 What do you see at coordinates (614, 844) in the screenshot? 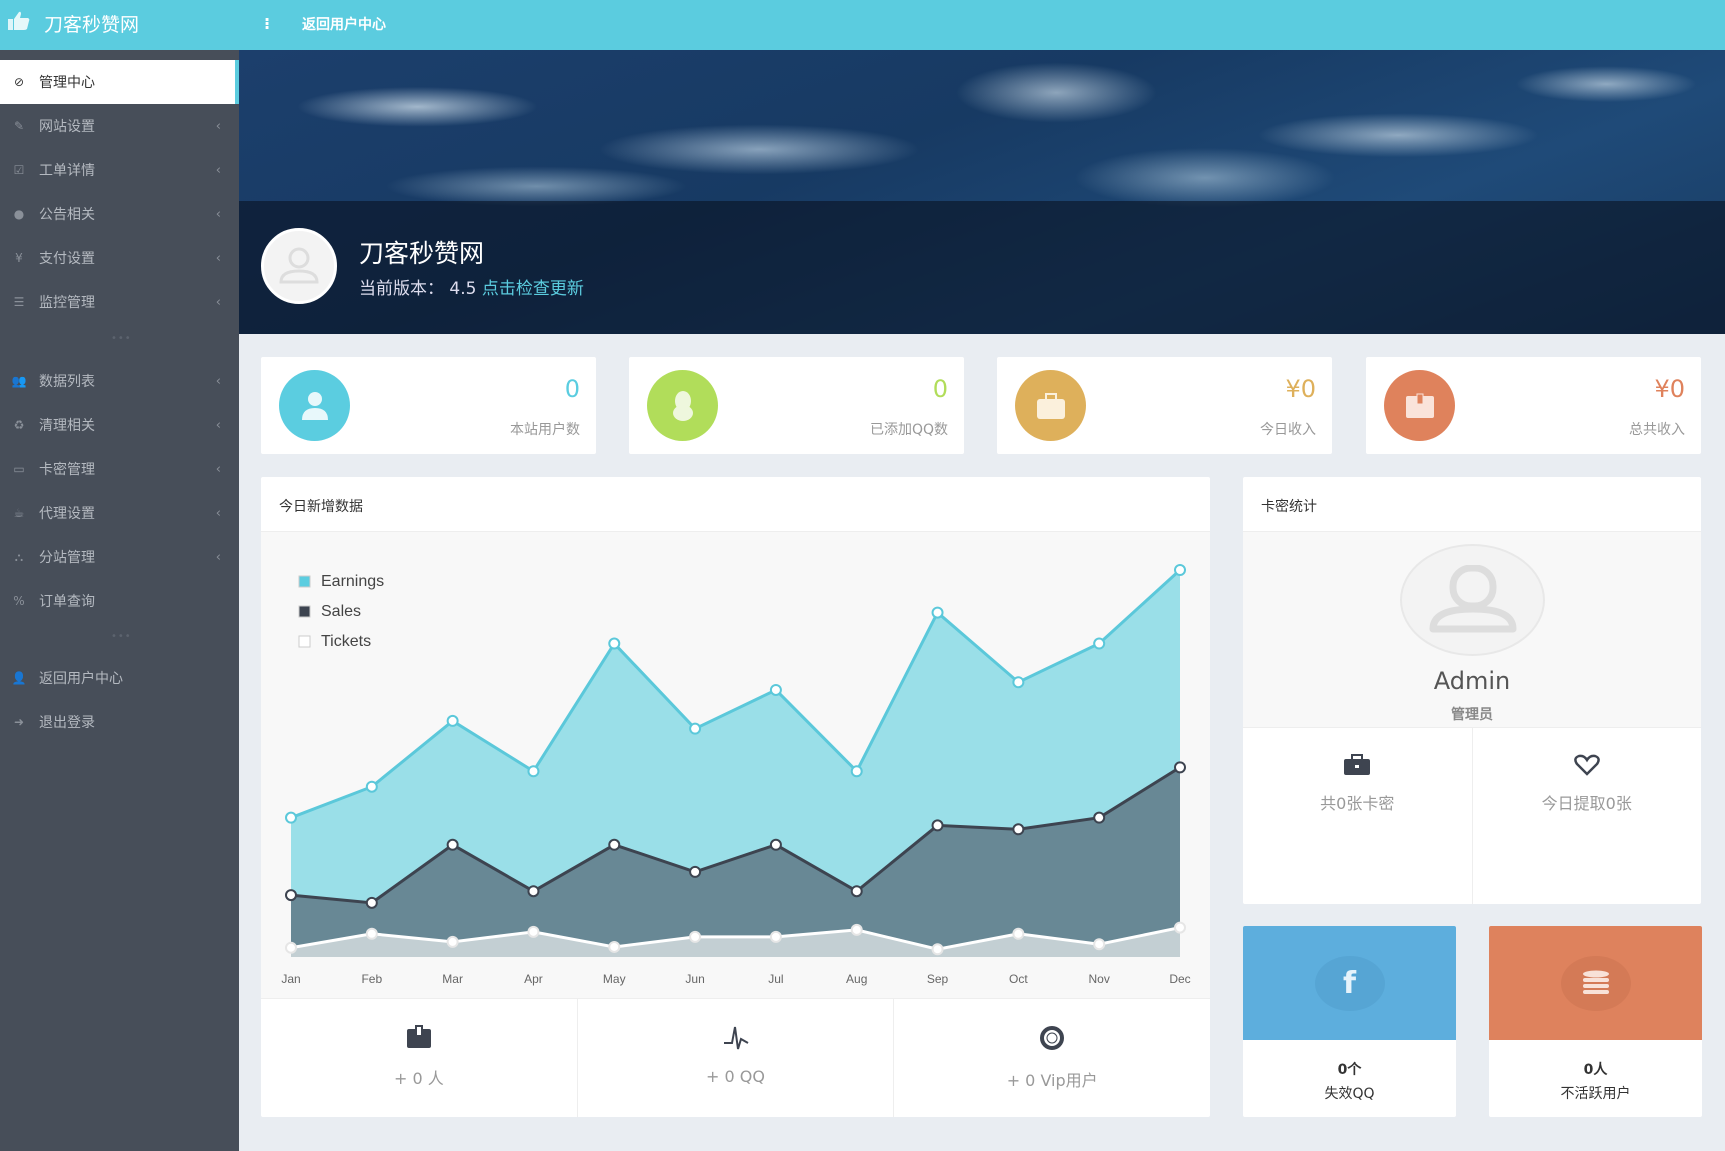
I see `point-sales-may` at bounding box center [614, 844].